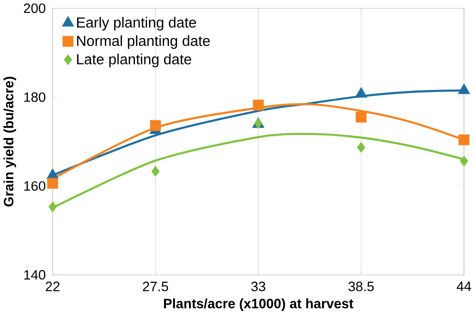 This screenshot has width=475, height=314. Describe the element at coordinates (35, 185) in the screenshot. I see `y-tick-label: 160` at that location.